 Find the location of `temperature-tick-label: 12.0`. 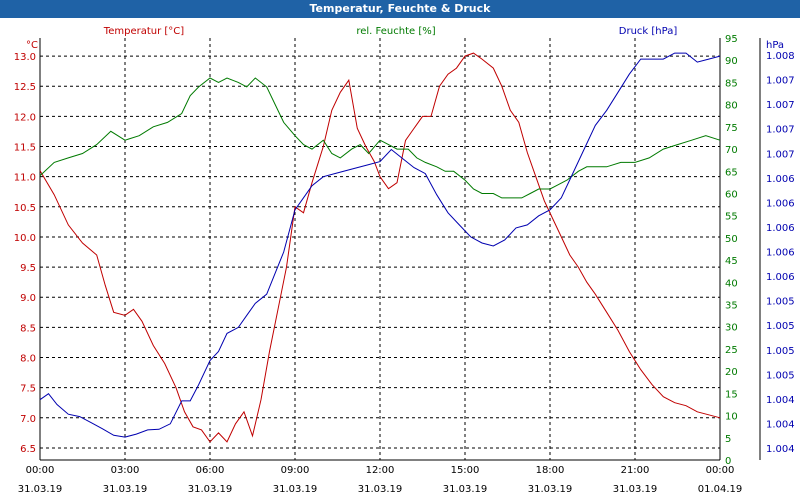

temperature-tick-label: 12.0 is located at coordinates (25, 117).